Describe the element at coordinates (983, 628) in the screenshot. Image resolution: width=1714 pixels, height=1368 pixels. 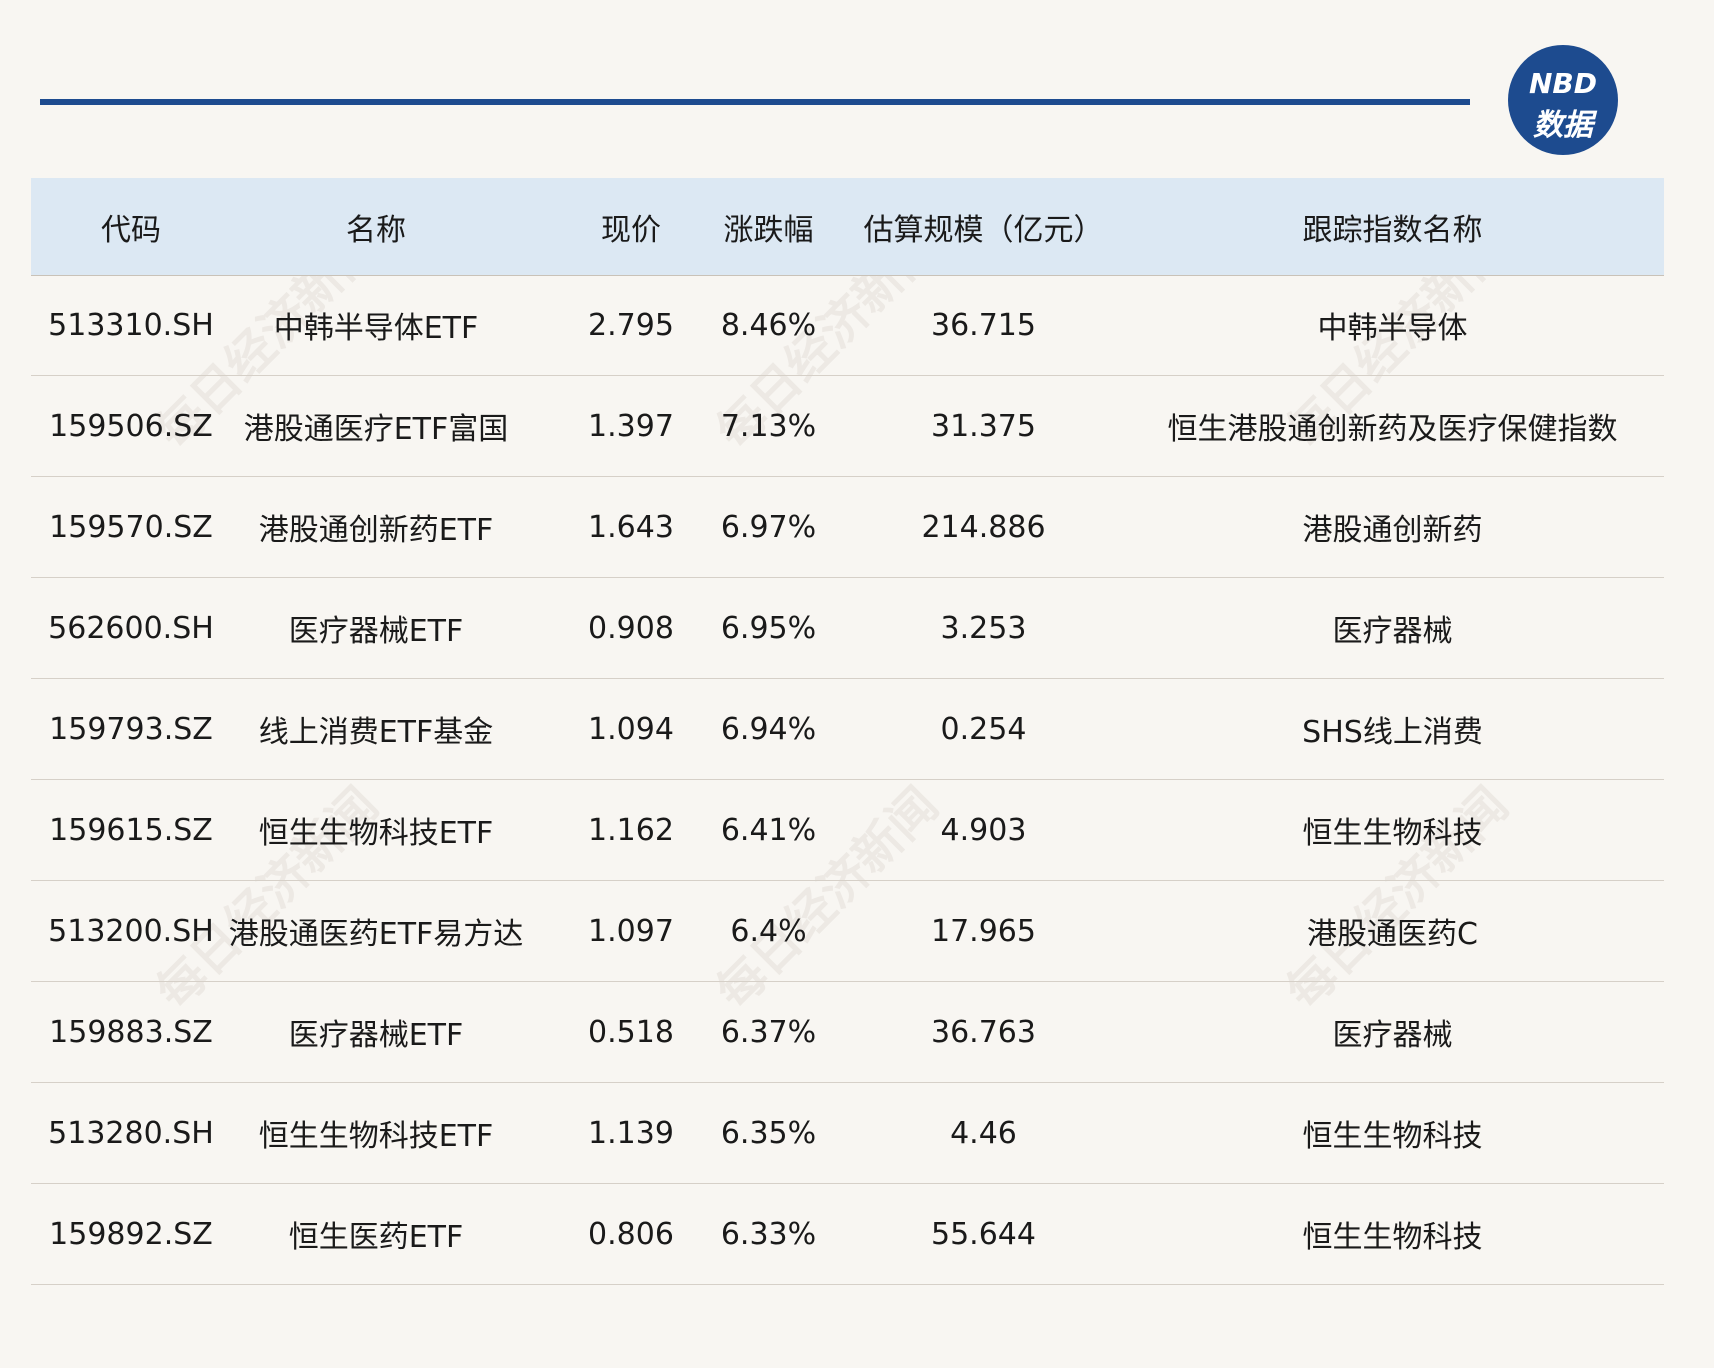
I see `table-cell: 3.253` at that location.